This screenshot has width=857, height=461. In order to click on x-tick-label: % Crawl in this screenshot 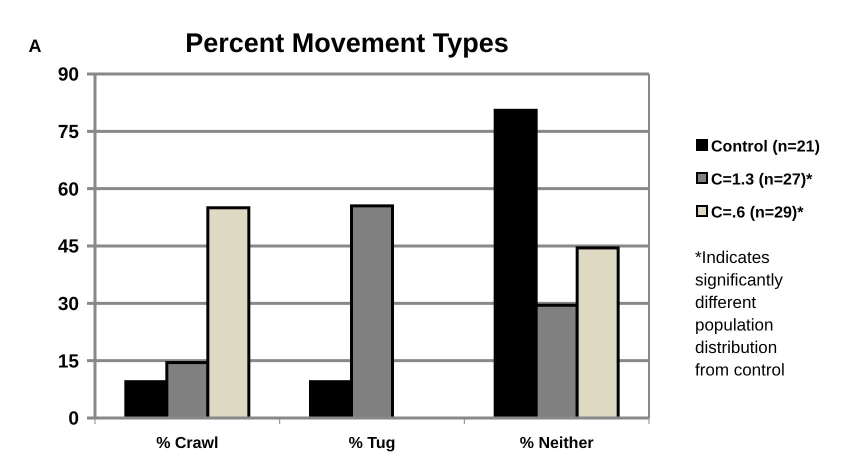, I will do `click(187, 443)`.